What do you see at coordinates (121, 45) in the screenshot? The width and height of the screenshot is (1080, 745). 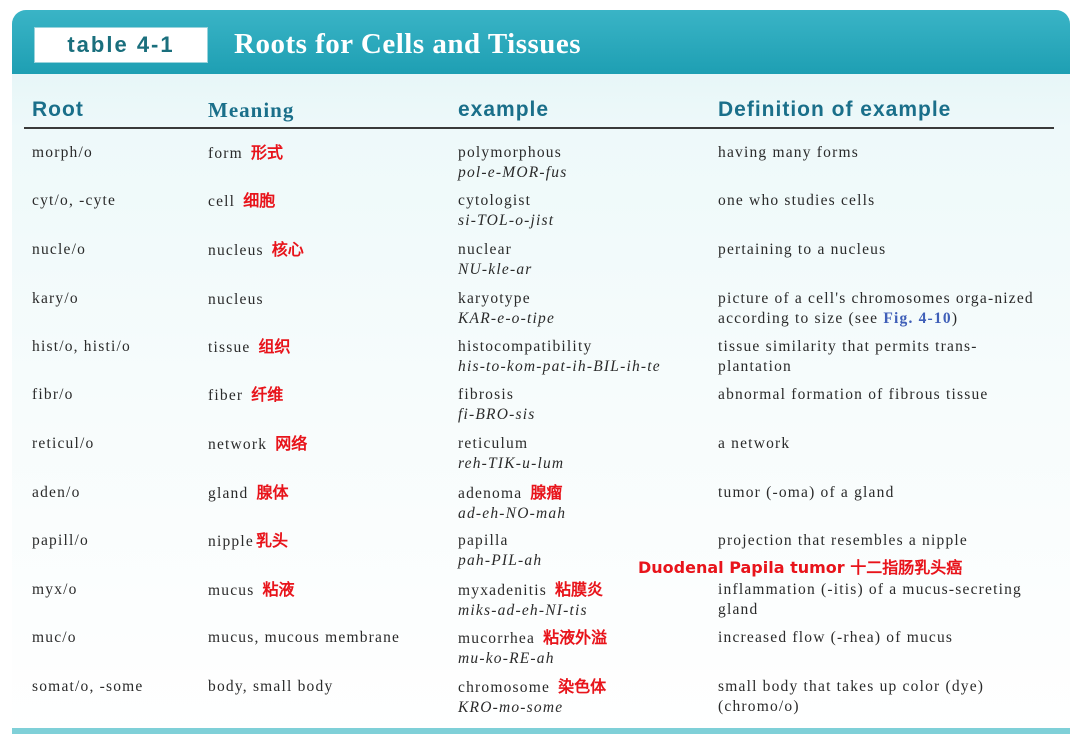 I see `table-number-label: table 4-1` at bounding box center [121, 45].